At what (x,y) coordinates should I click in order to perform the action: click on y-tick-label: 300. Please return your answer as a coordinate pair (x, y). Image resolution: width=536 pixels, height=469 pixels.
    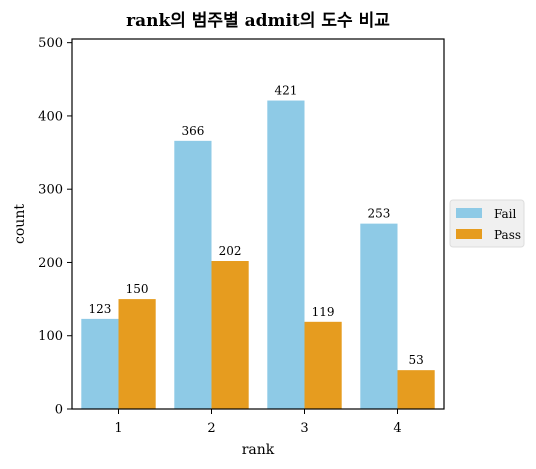
    Looking at the image, I should click on (50, 190).